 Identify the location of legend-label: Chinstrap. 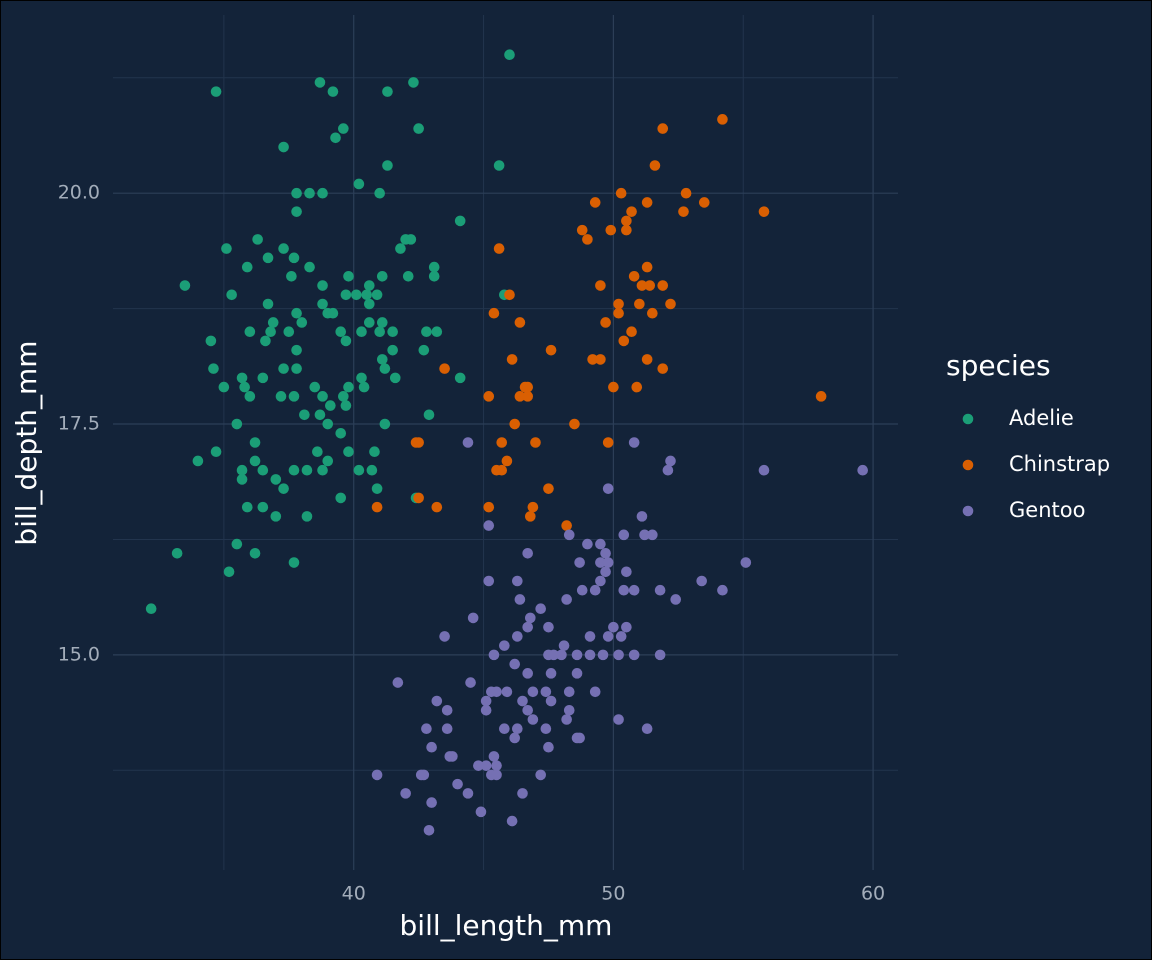
(1059, 464).